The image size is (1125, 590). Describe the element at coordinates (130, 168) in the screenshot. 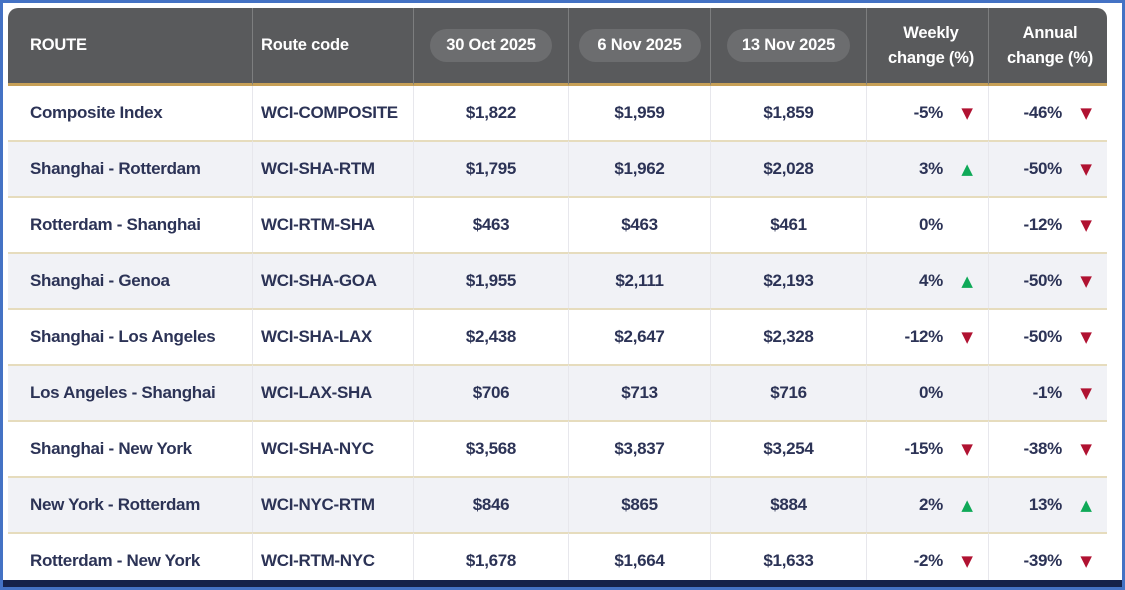

I see `route-cell: Shanghai - Rotterdam` at that location.